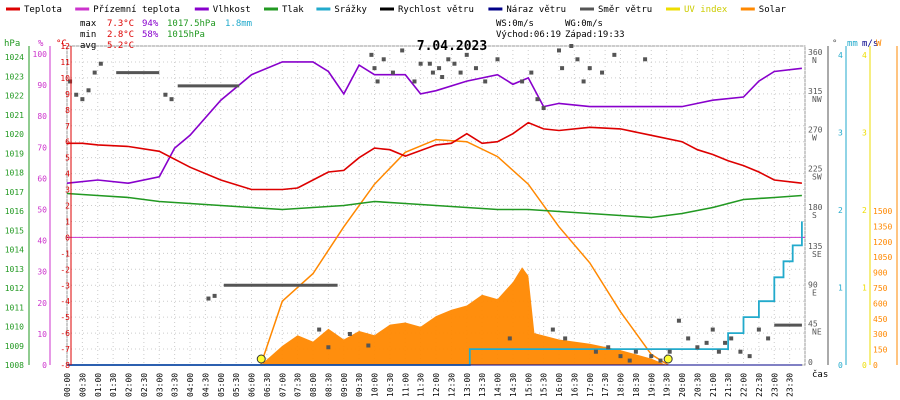 This screenshot has height=400, width=900. What do you see at coordinates (528, 385) in the screenshot?
I see `x-tick-label: 15:00` at bounding box center [528, 385].